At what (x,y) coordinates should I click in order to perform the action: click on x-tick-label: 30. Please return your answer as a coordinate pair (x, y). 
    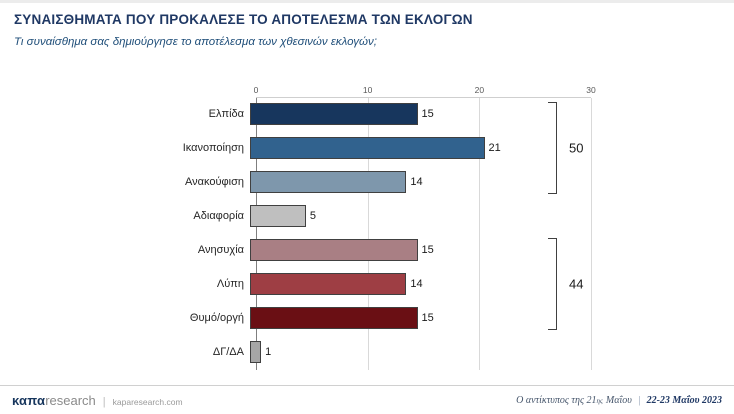
    Looking at the image, I should click on (591, 90).